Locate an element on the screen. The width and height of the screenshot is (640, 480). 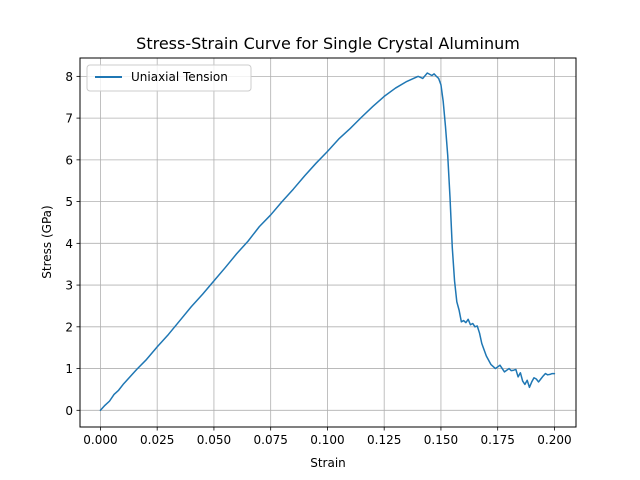
y-tick-label: 1 is located at coordinates (69, 369).